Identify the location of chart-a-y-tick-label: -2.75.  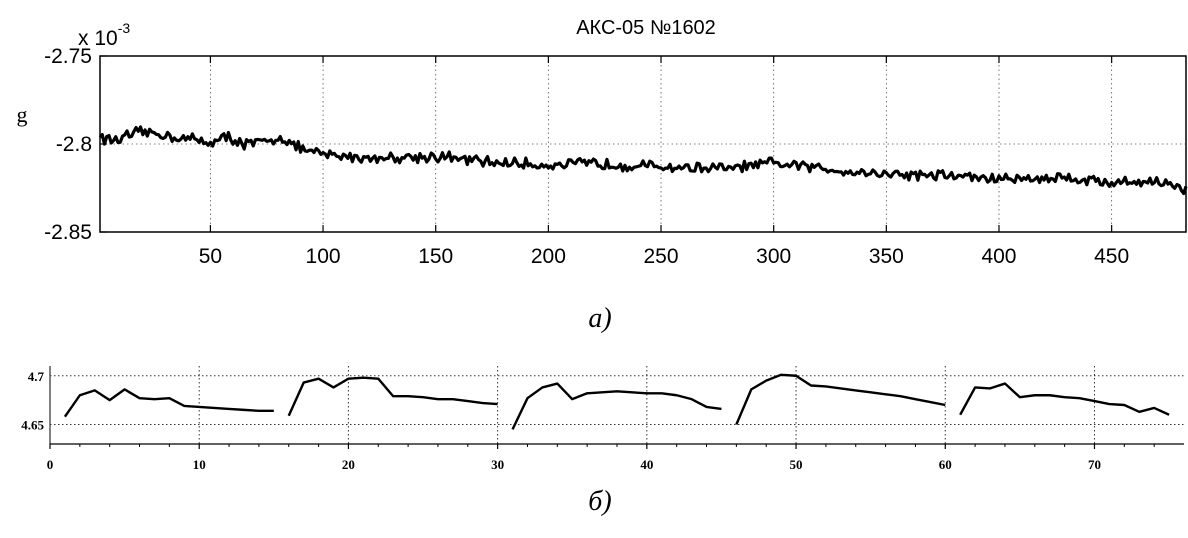
(68, 56).